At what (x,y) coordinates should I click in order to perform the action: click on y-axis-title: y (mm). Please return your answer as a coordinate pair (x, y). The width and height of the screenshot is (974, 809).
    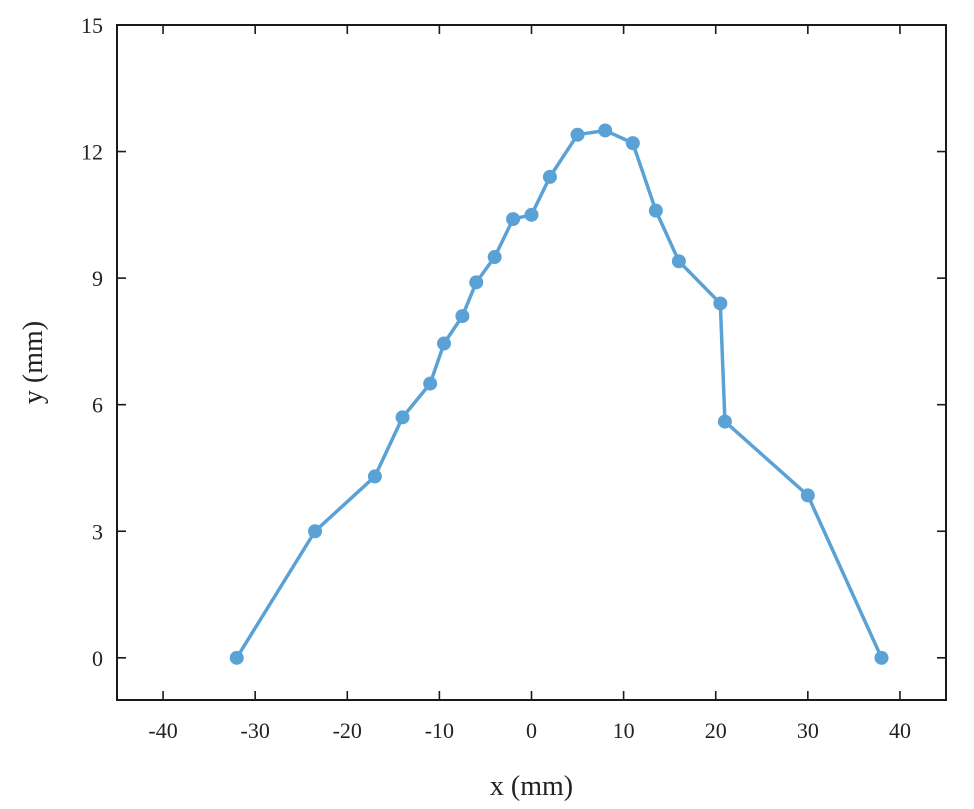
    Looking at the image, I should click on (33, 362).